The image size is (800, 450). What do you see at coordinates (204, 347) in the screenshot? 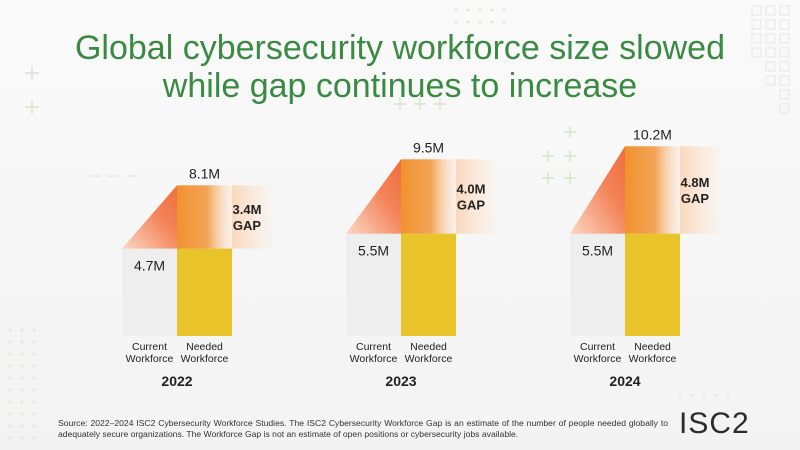
I see `needed-axis-label-2022: Needed` at bounding box center [204, 347].